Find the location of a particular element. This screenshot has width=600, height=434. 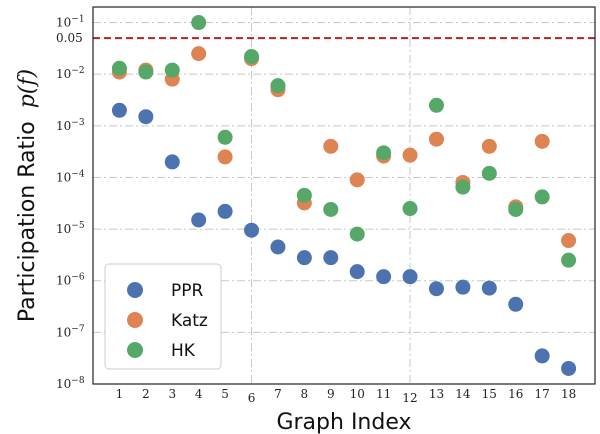

x-tick-label: 12 is located at coordinates (409, 398).